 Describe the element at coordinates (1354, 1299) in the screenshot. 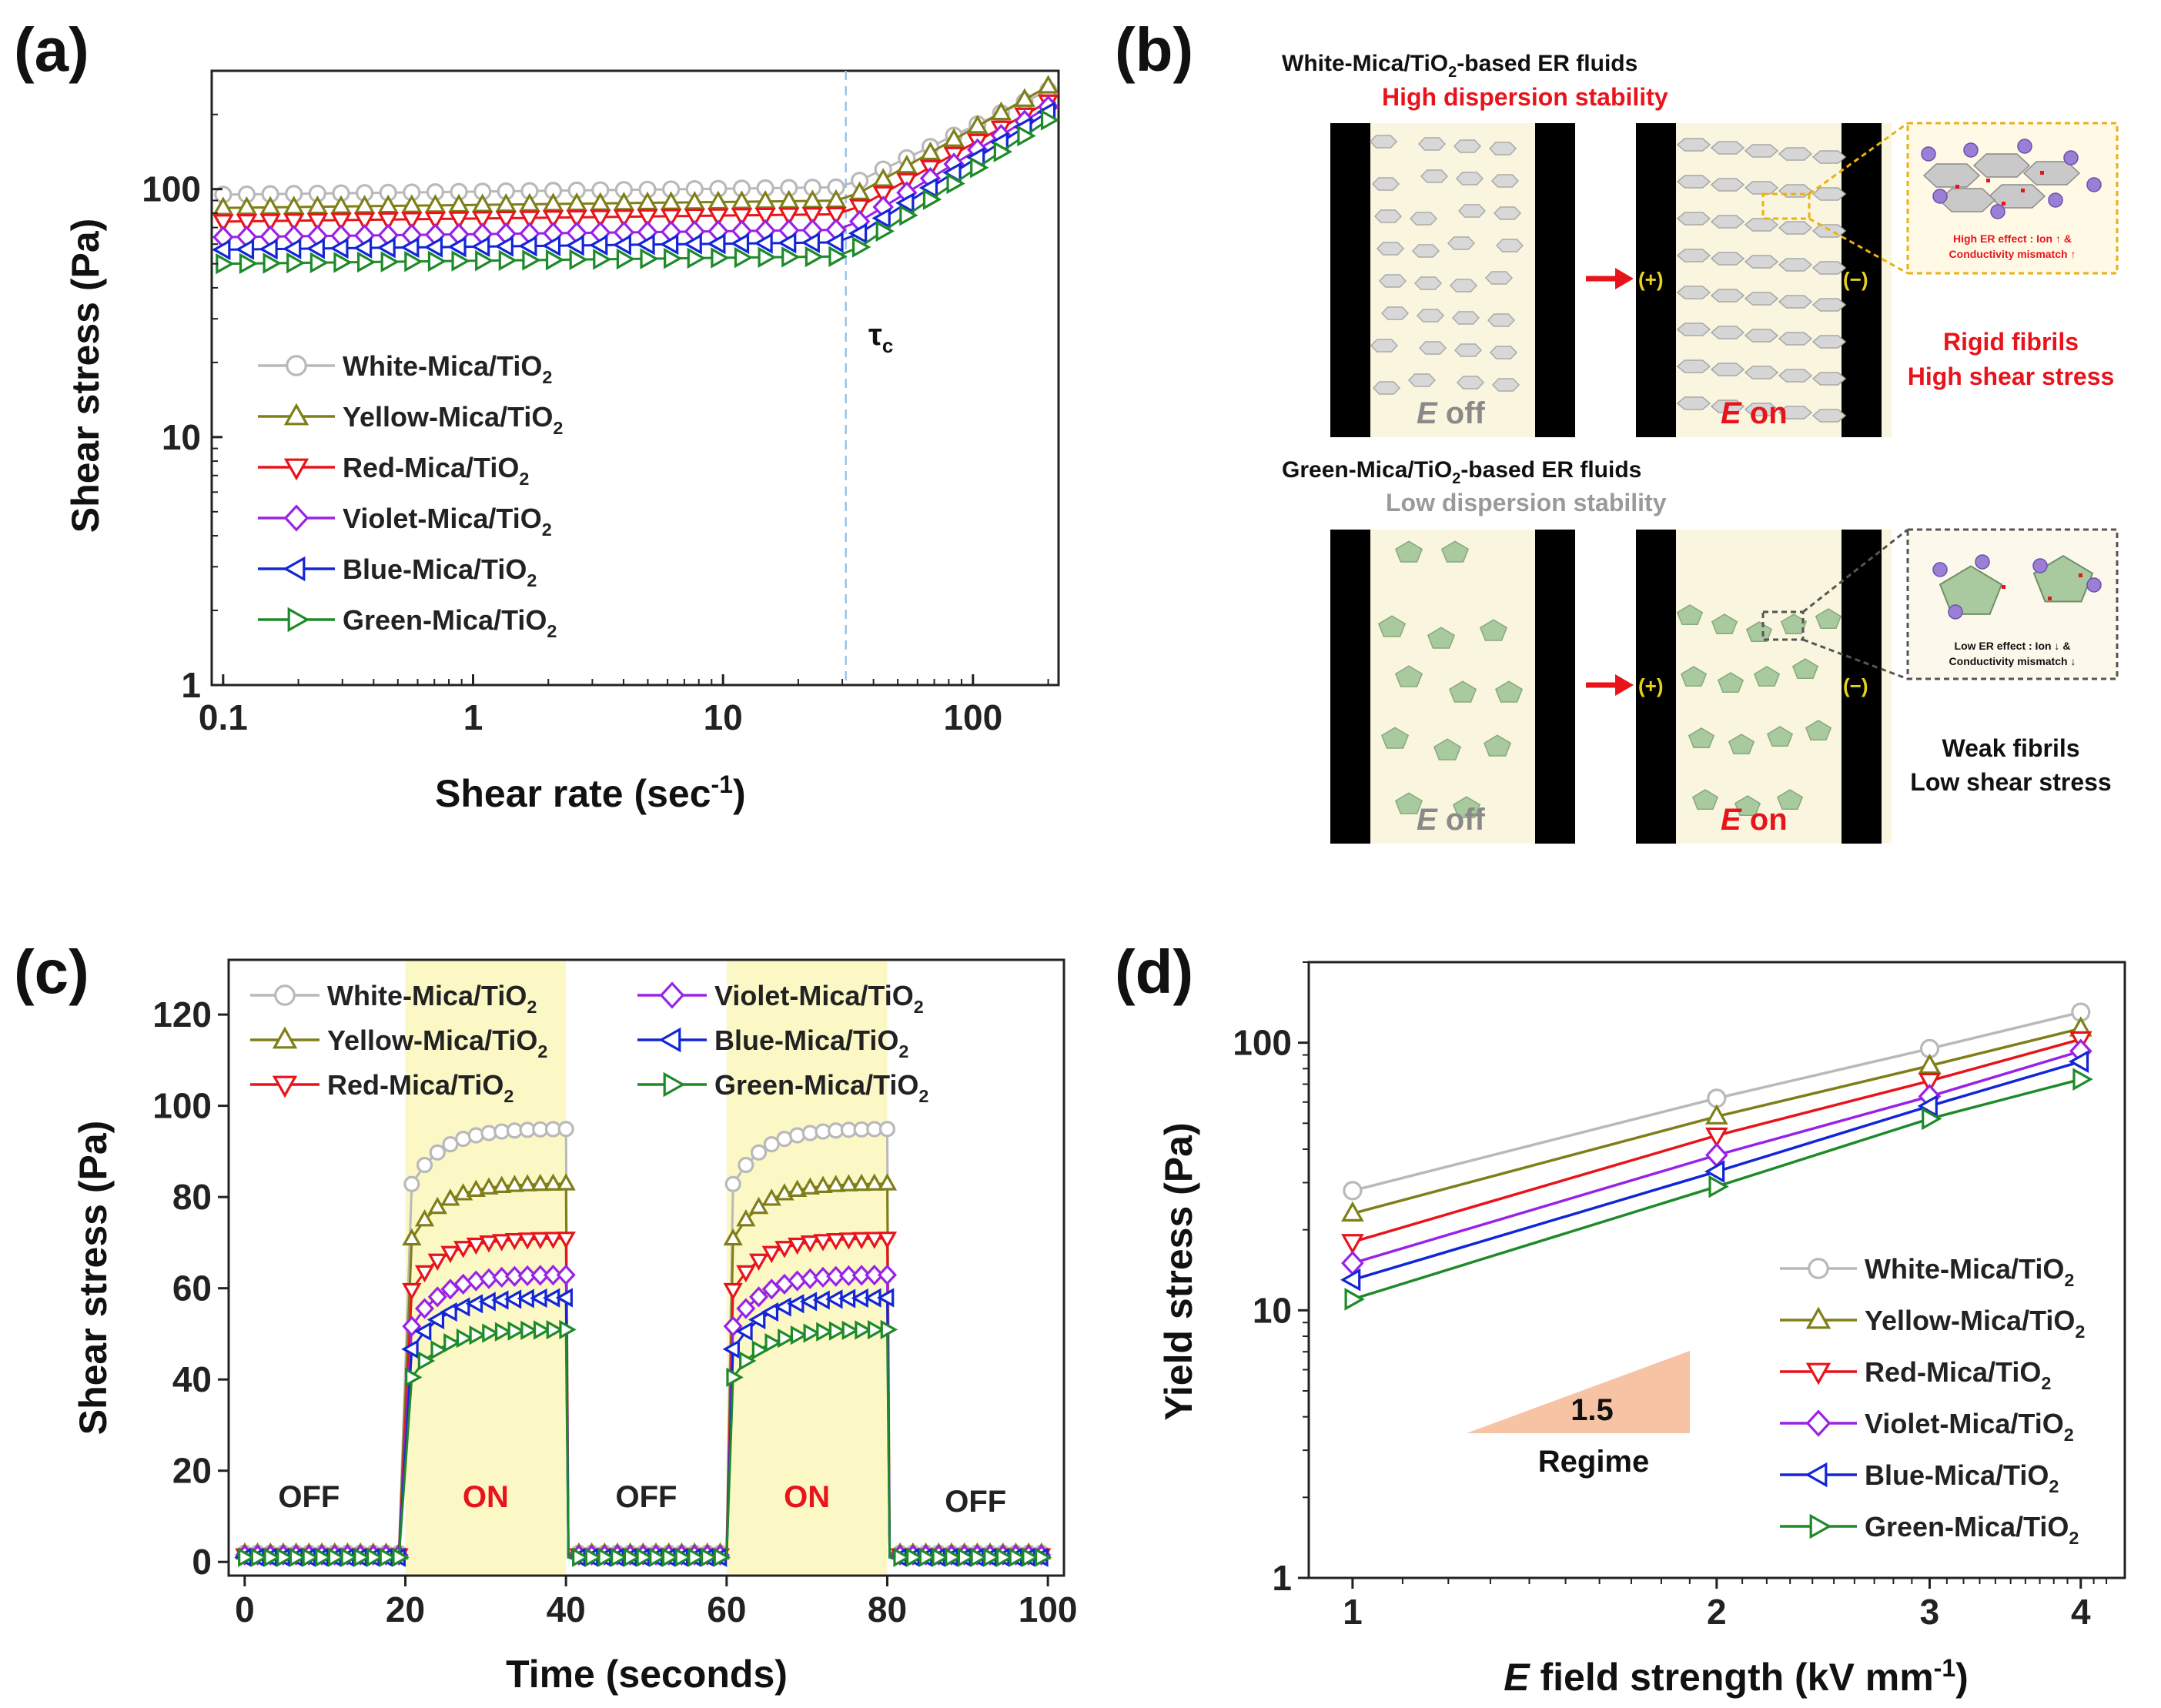

I see `panel-d-point` at that location.